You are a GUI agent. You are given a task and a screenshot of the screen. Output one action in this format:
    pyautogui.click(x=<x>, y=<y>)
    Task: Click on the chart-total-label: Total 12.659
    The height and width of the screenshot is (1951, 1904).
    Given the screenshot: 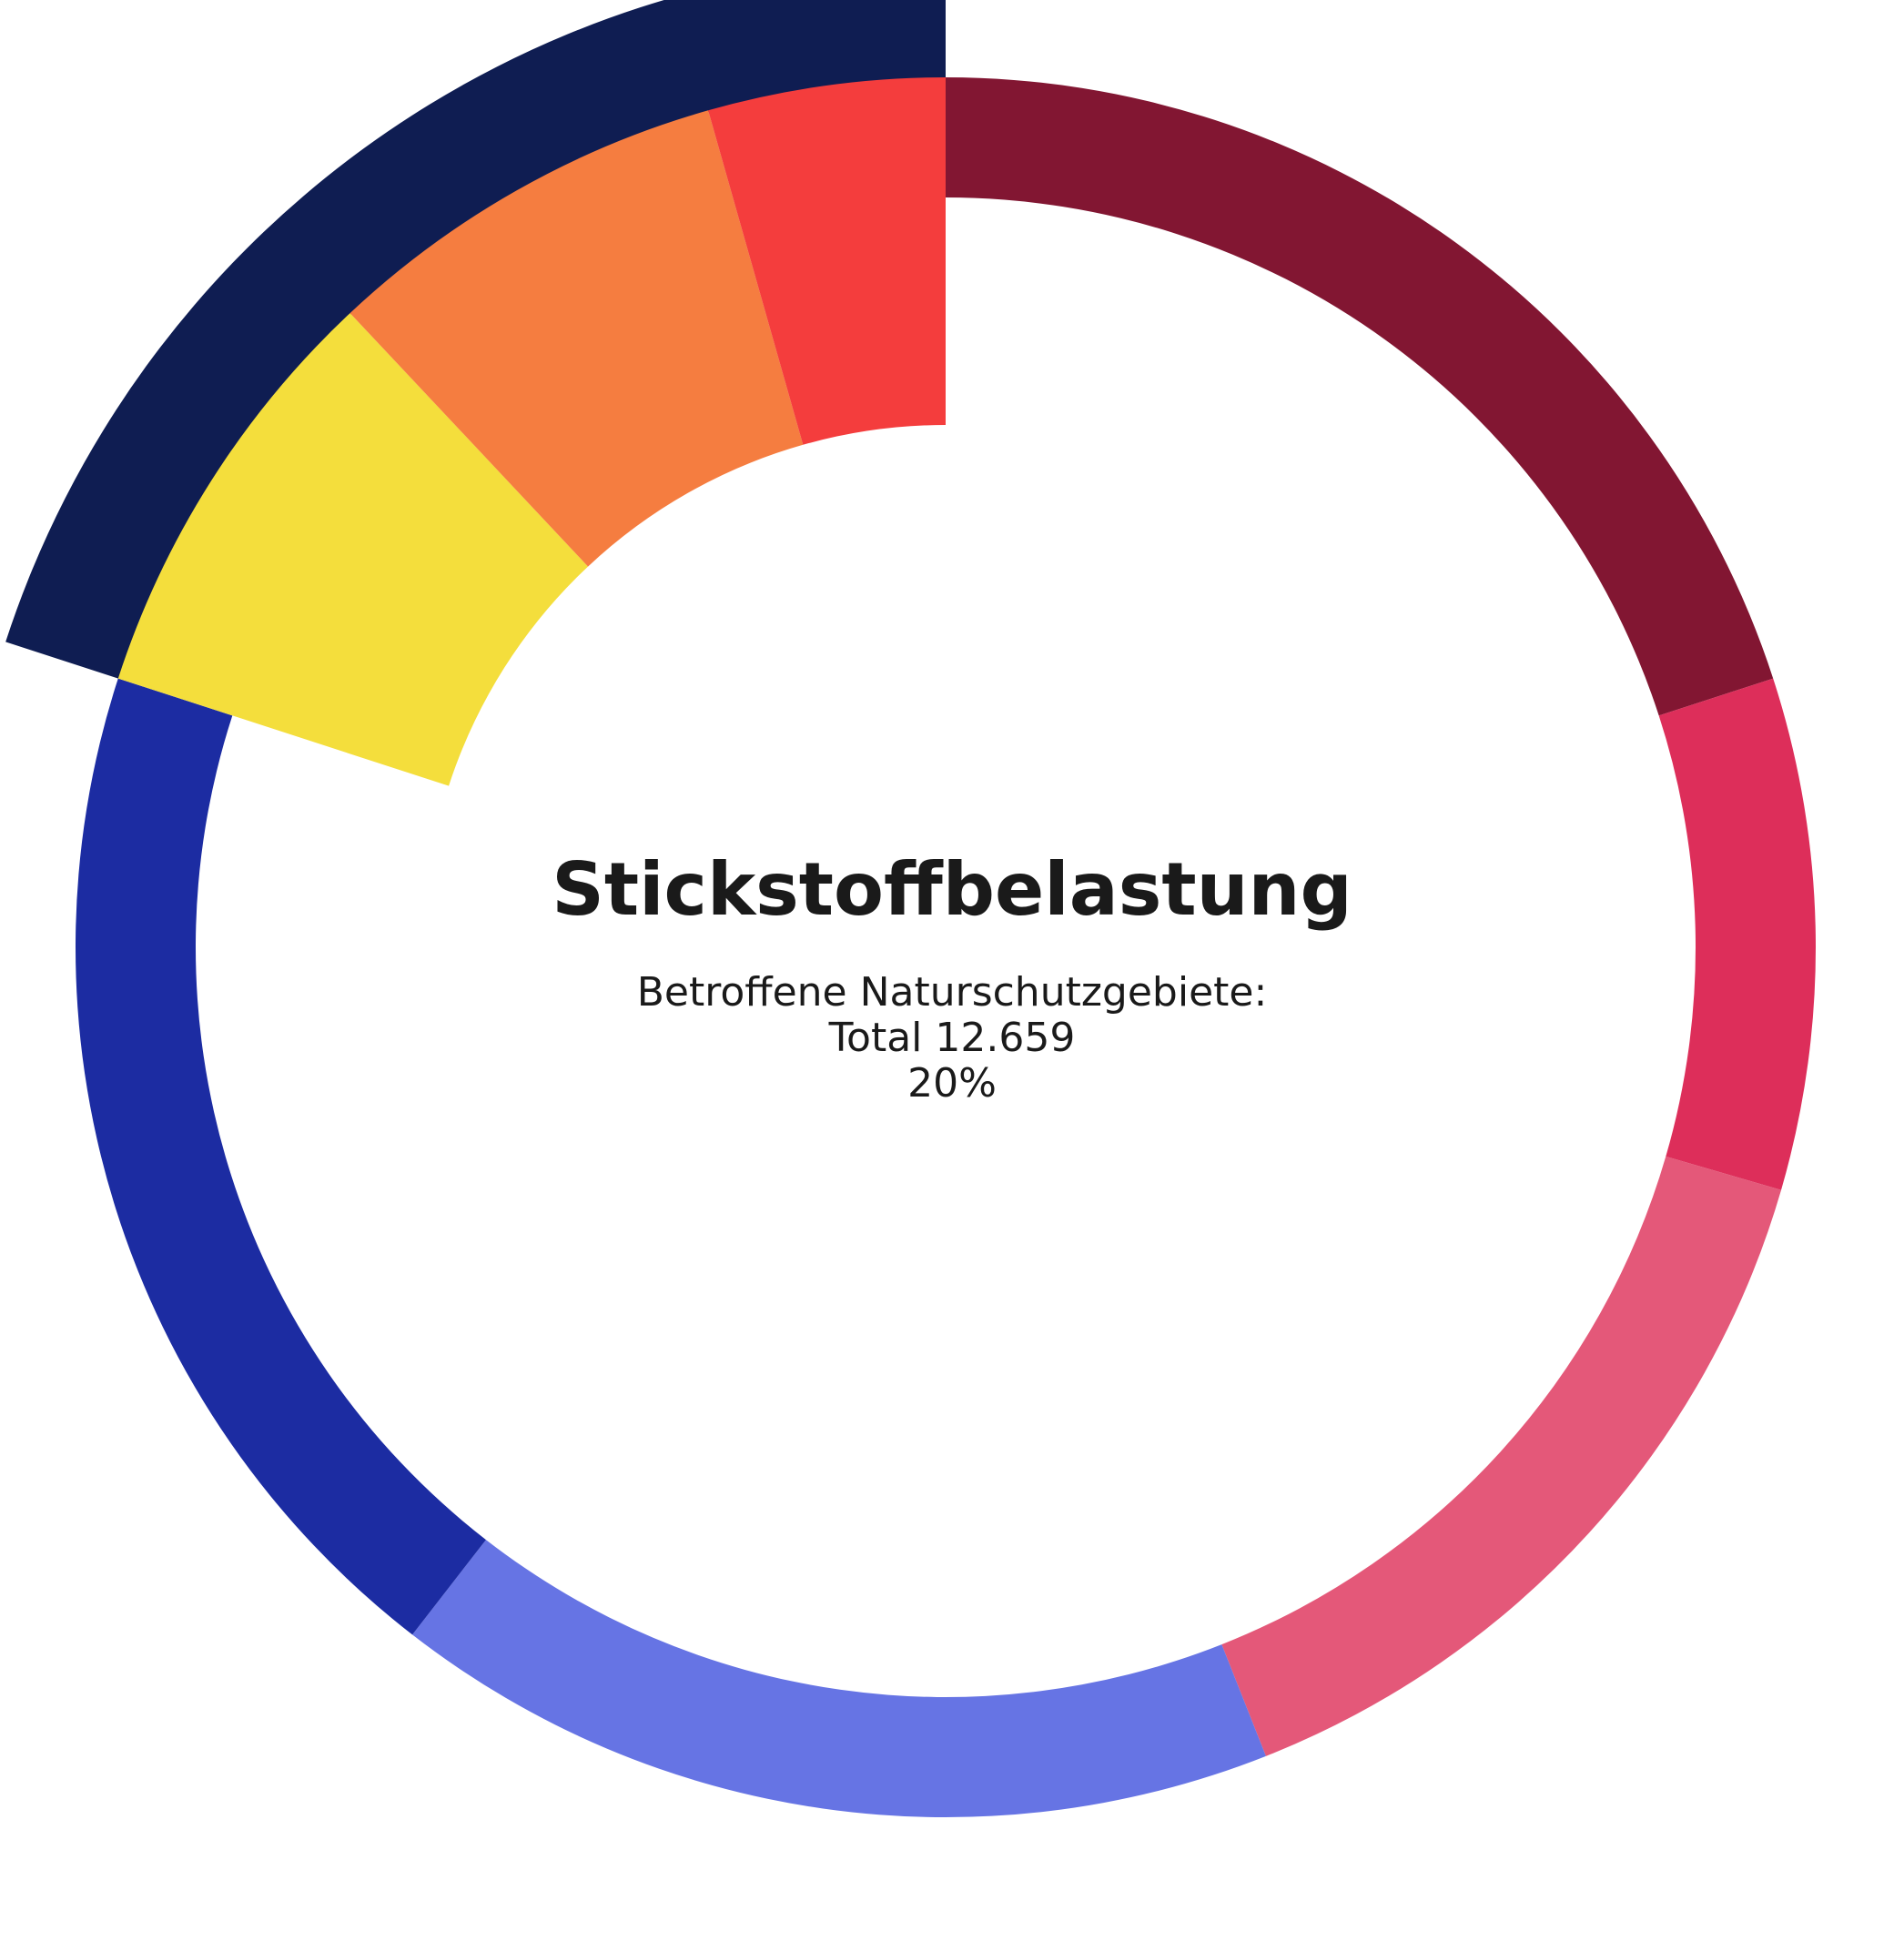 What is the action you would take?
    pyautogui.click(x=952, y=1038)
    